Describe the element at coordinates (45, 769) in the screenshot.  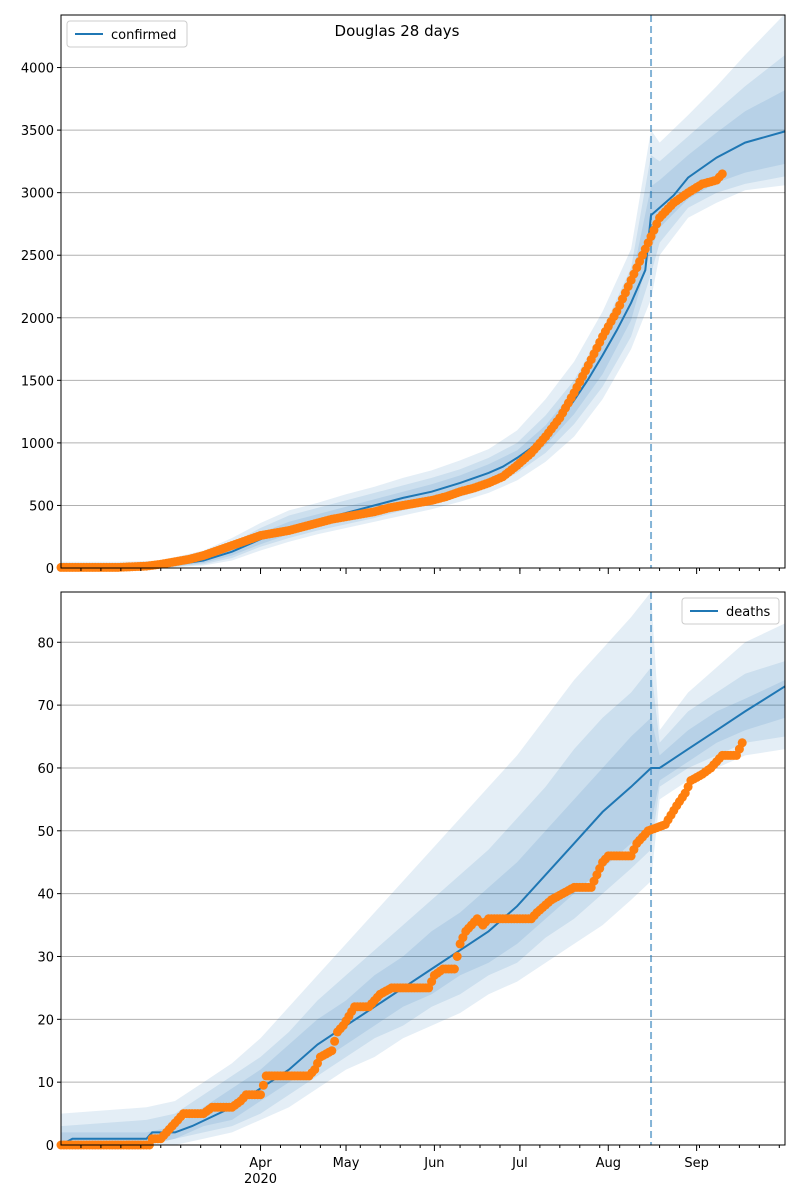
I see `y-tick-label: 60` at that location.